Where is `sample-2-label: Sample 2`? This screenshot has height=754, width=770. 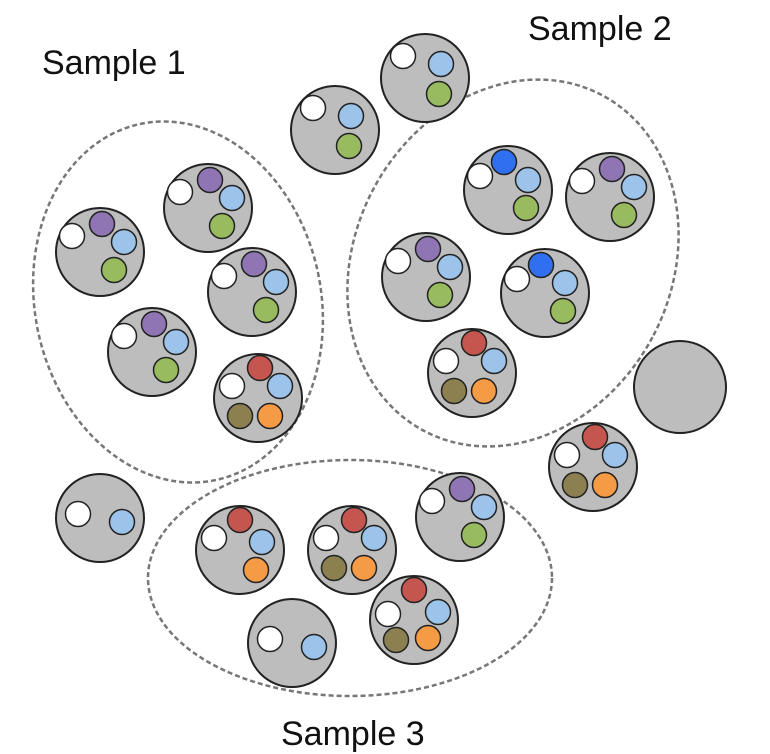 sample-2-label: Sample 2 is located at coordinates (600, 29).